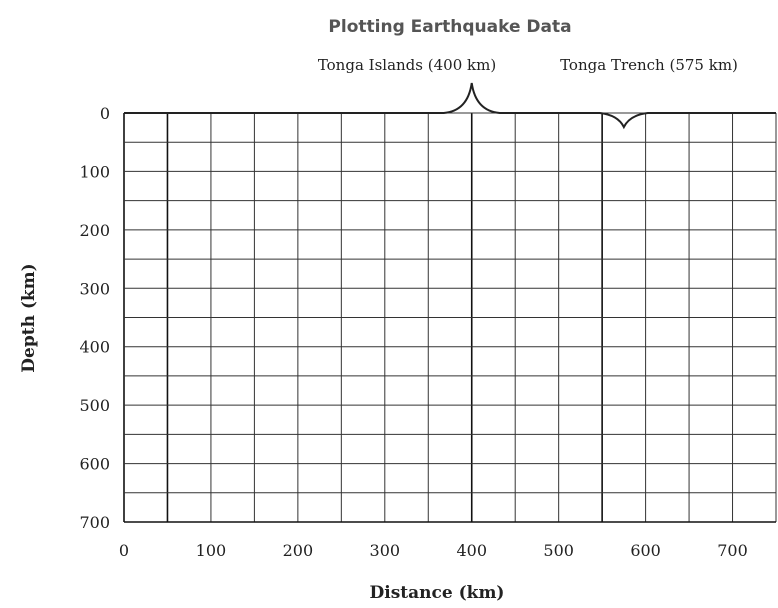  What do you see at coordinates (94, 288) in the screenshot?
I see `y-tick-label: 300` at bounding box center [94, 288].